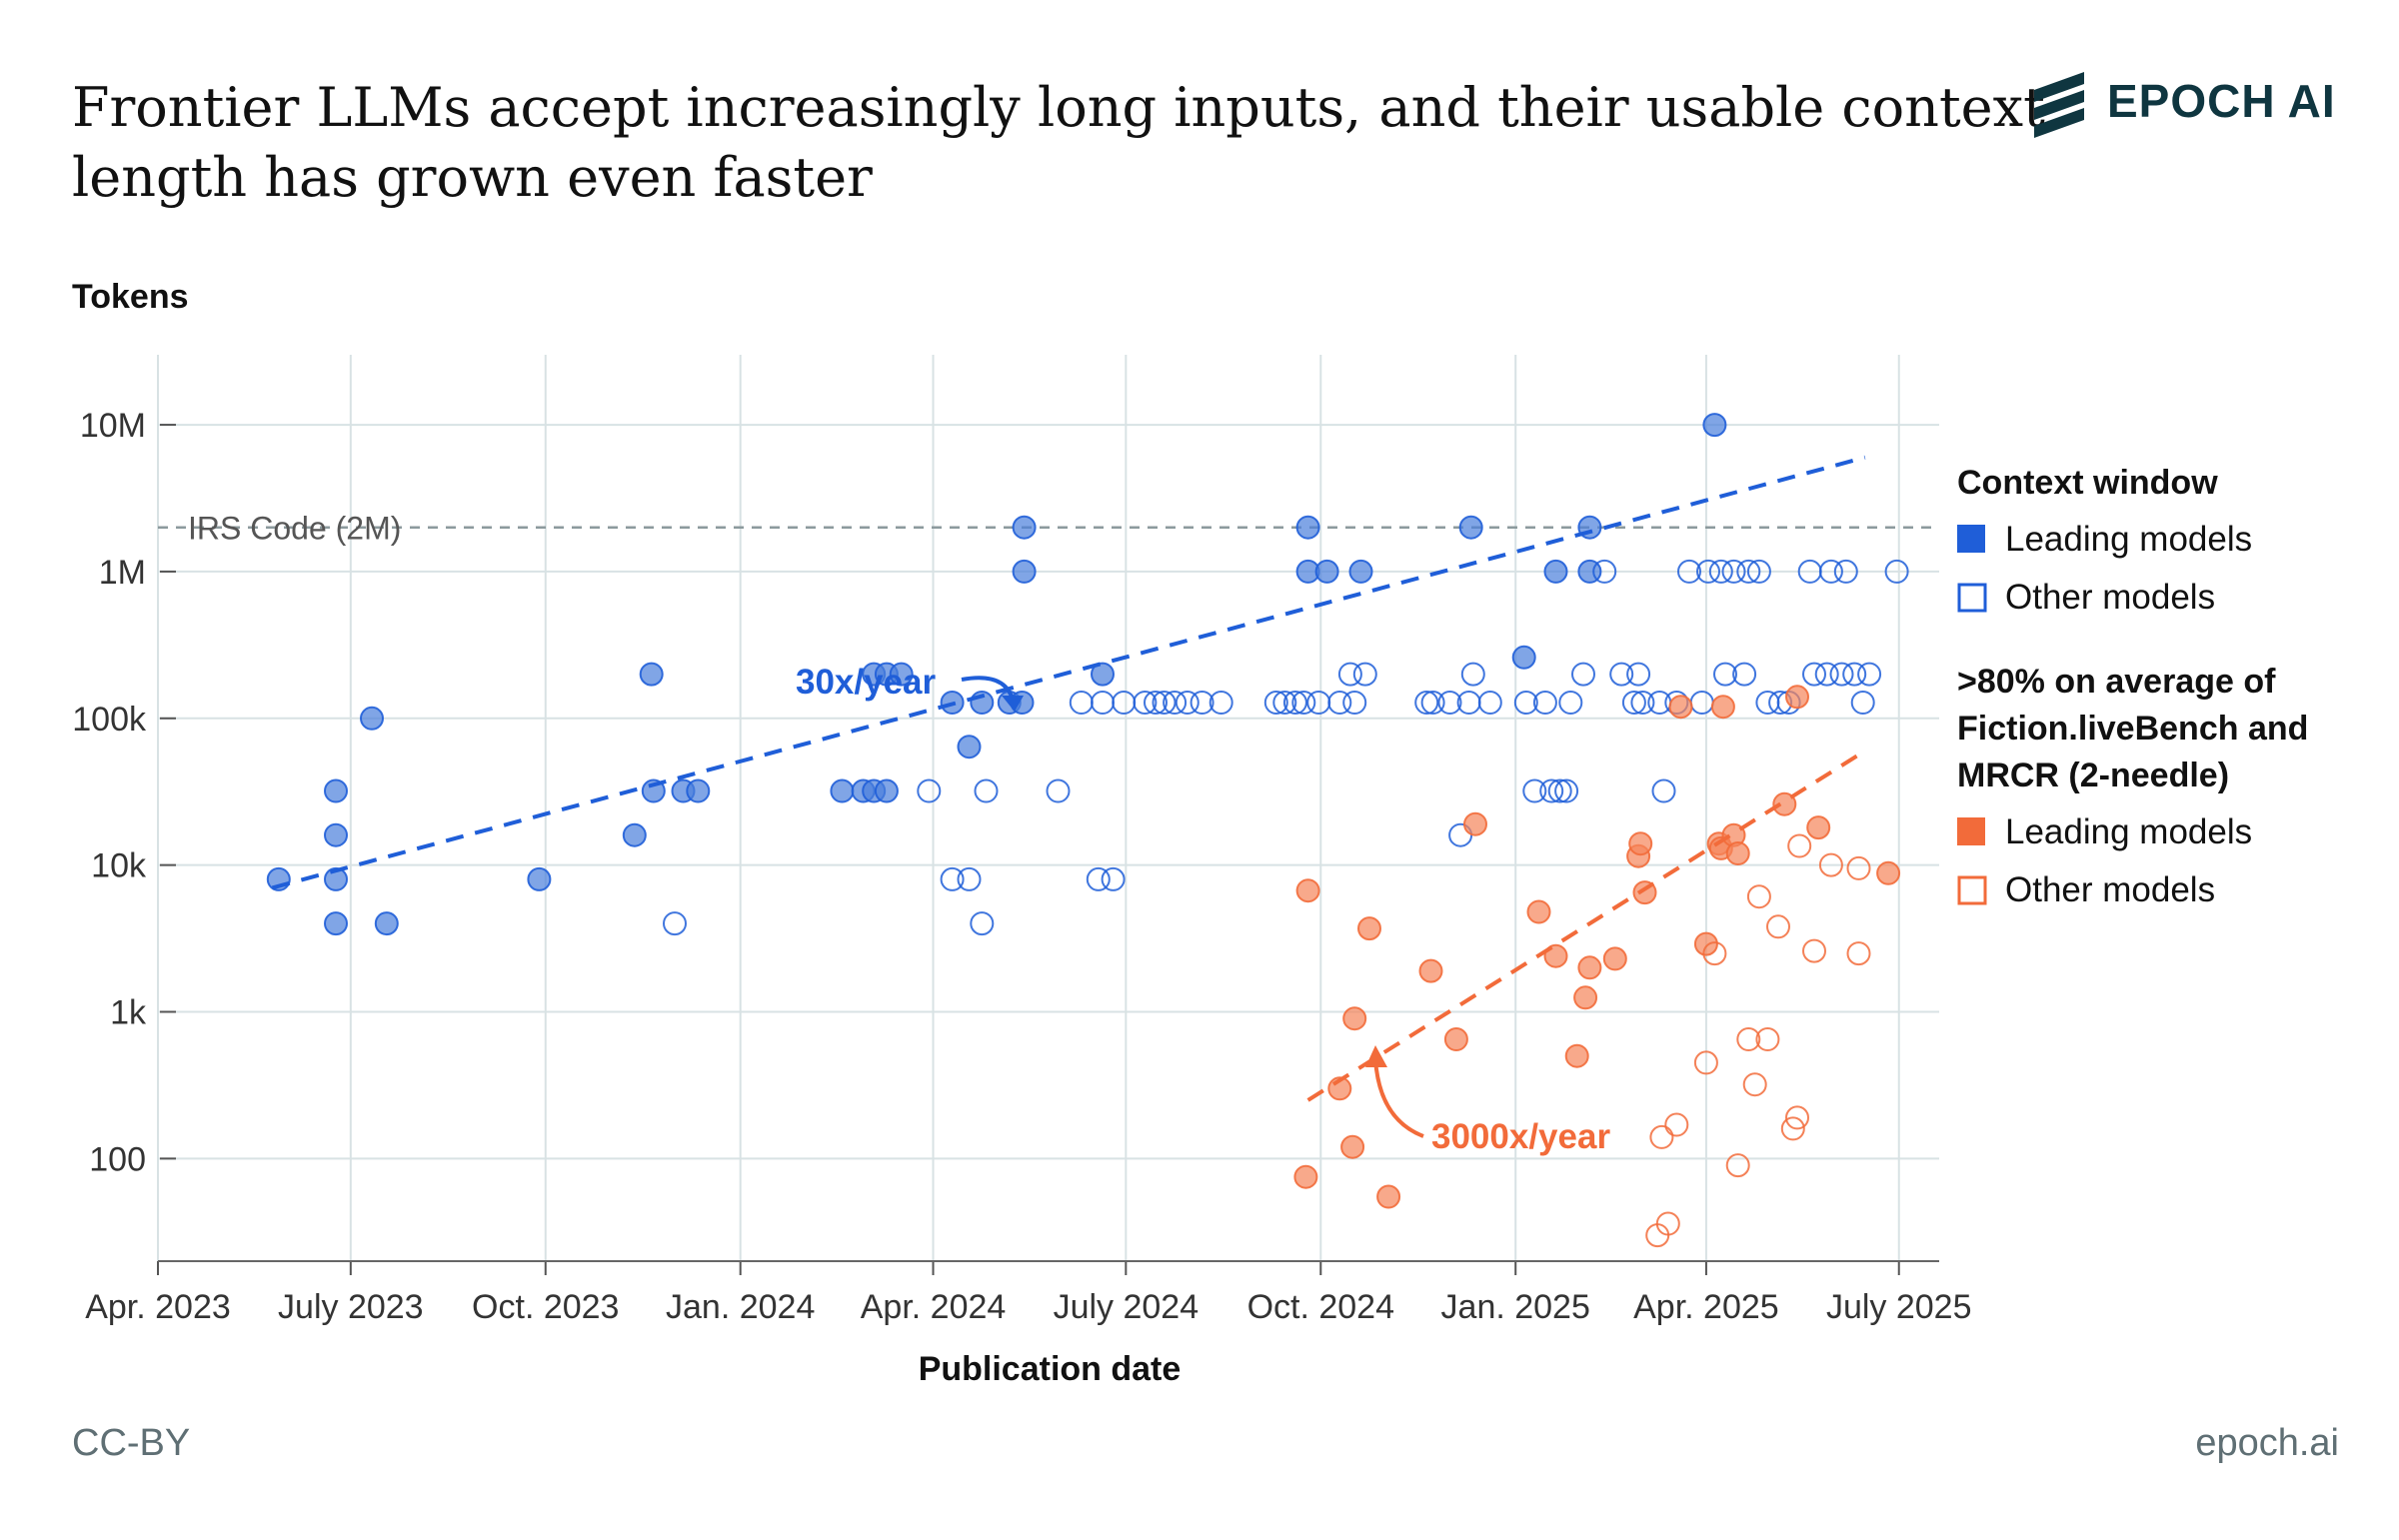 Image resolution: width=2399 pixels, height=1540 pixels. I want to click on legend-swatch-other-blue, so click(1972, 598).